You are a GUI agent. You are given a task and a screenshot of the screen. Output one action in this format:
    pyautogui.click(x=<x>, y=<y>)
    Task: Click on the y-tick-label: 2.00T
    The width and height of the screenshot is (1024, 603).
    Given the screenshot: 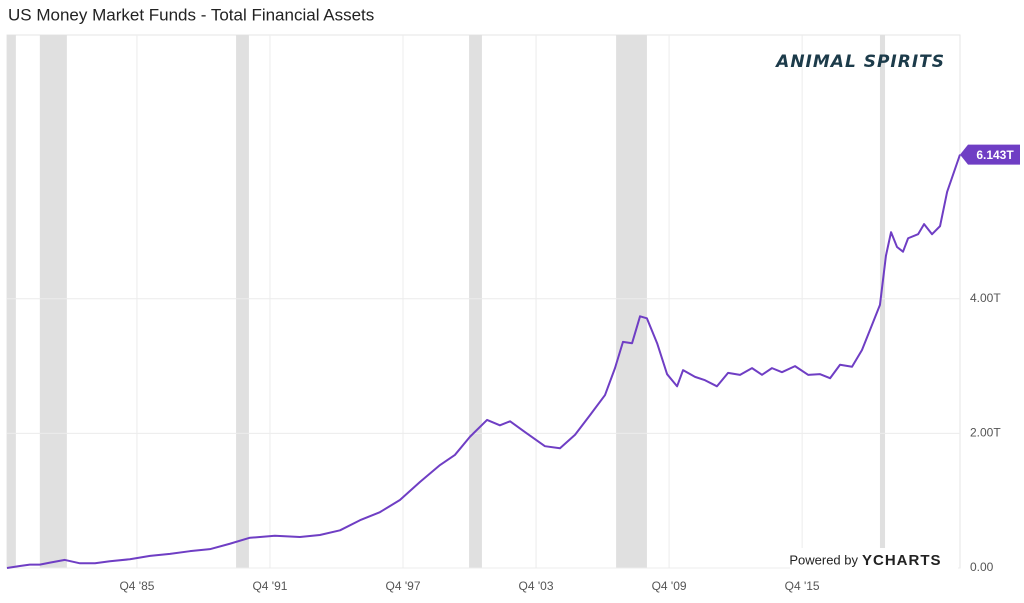 What is the action you would take?
    pyautogui.click(x=985, y=433)
    